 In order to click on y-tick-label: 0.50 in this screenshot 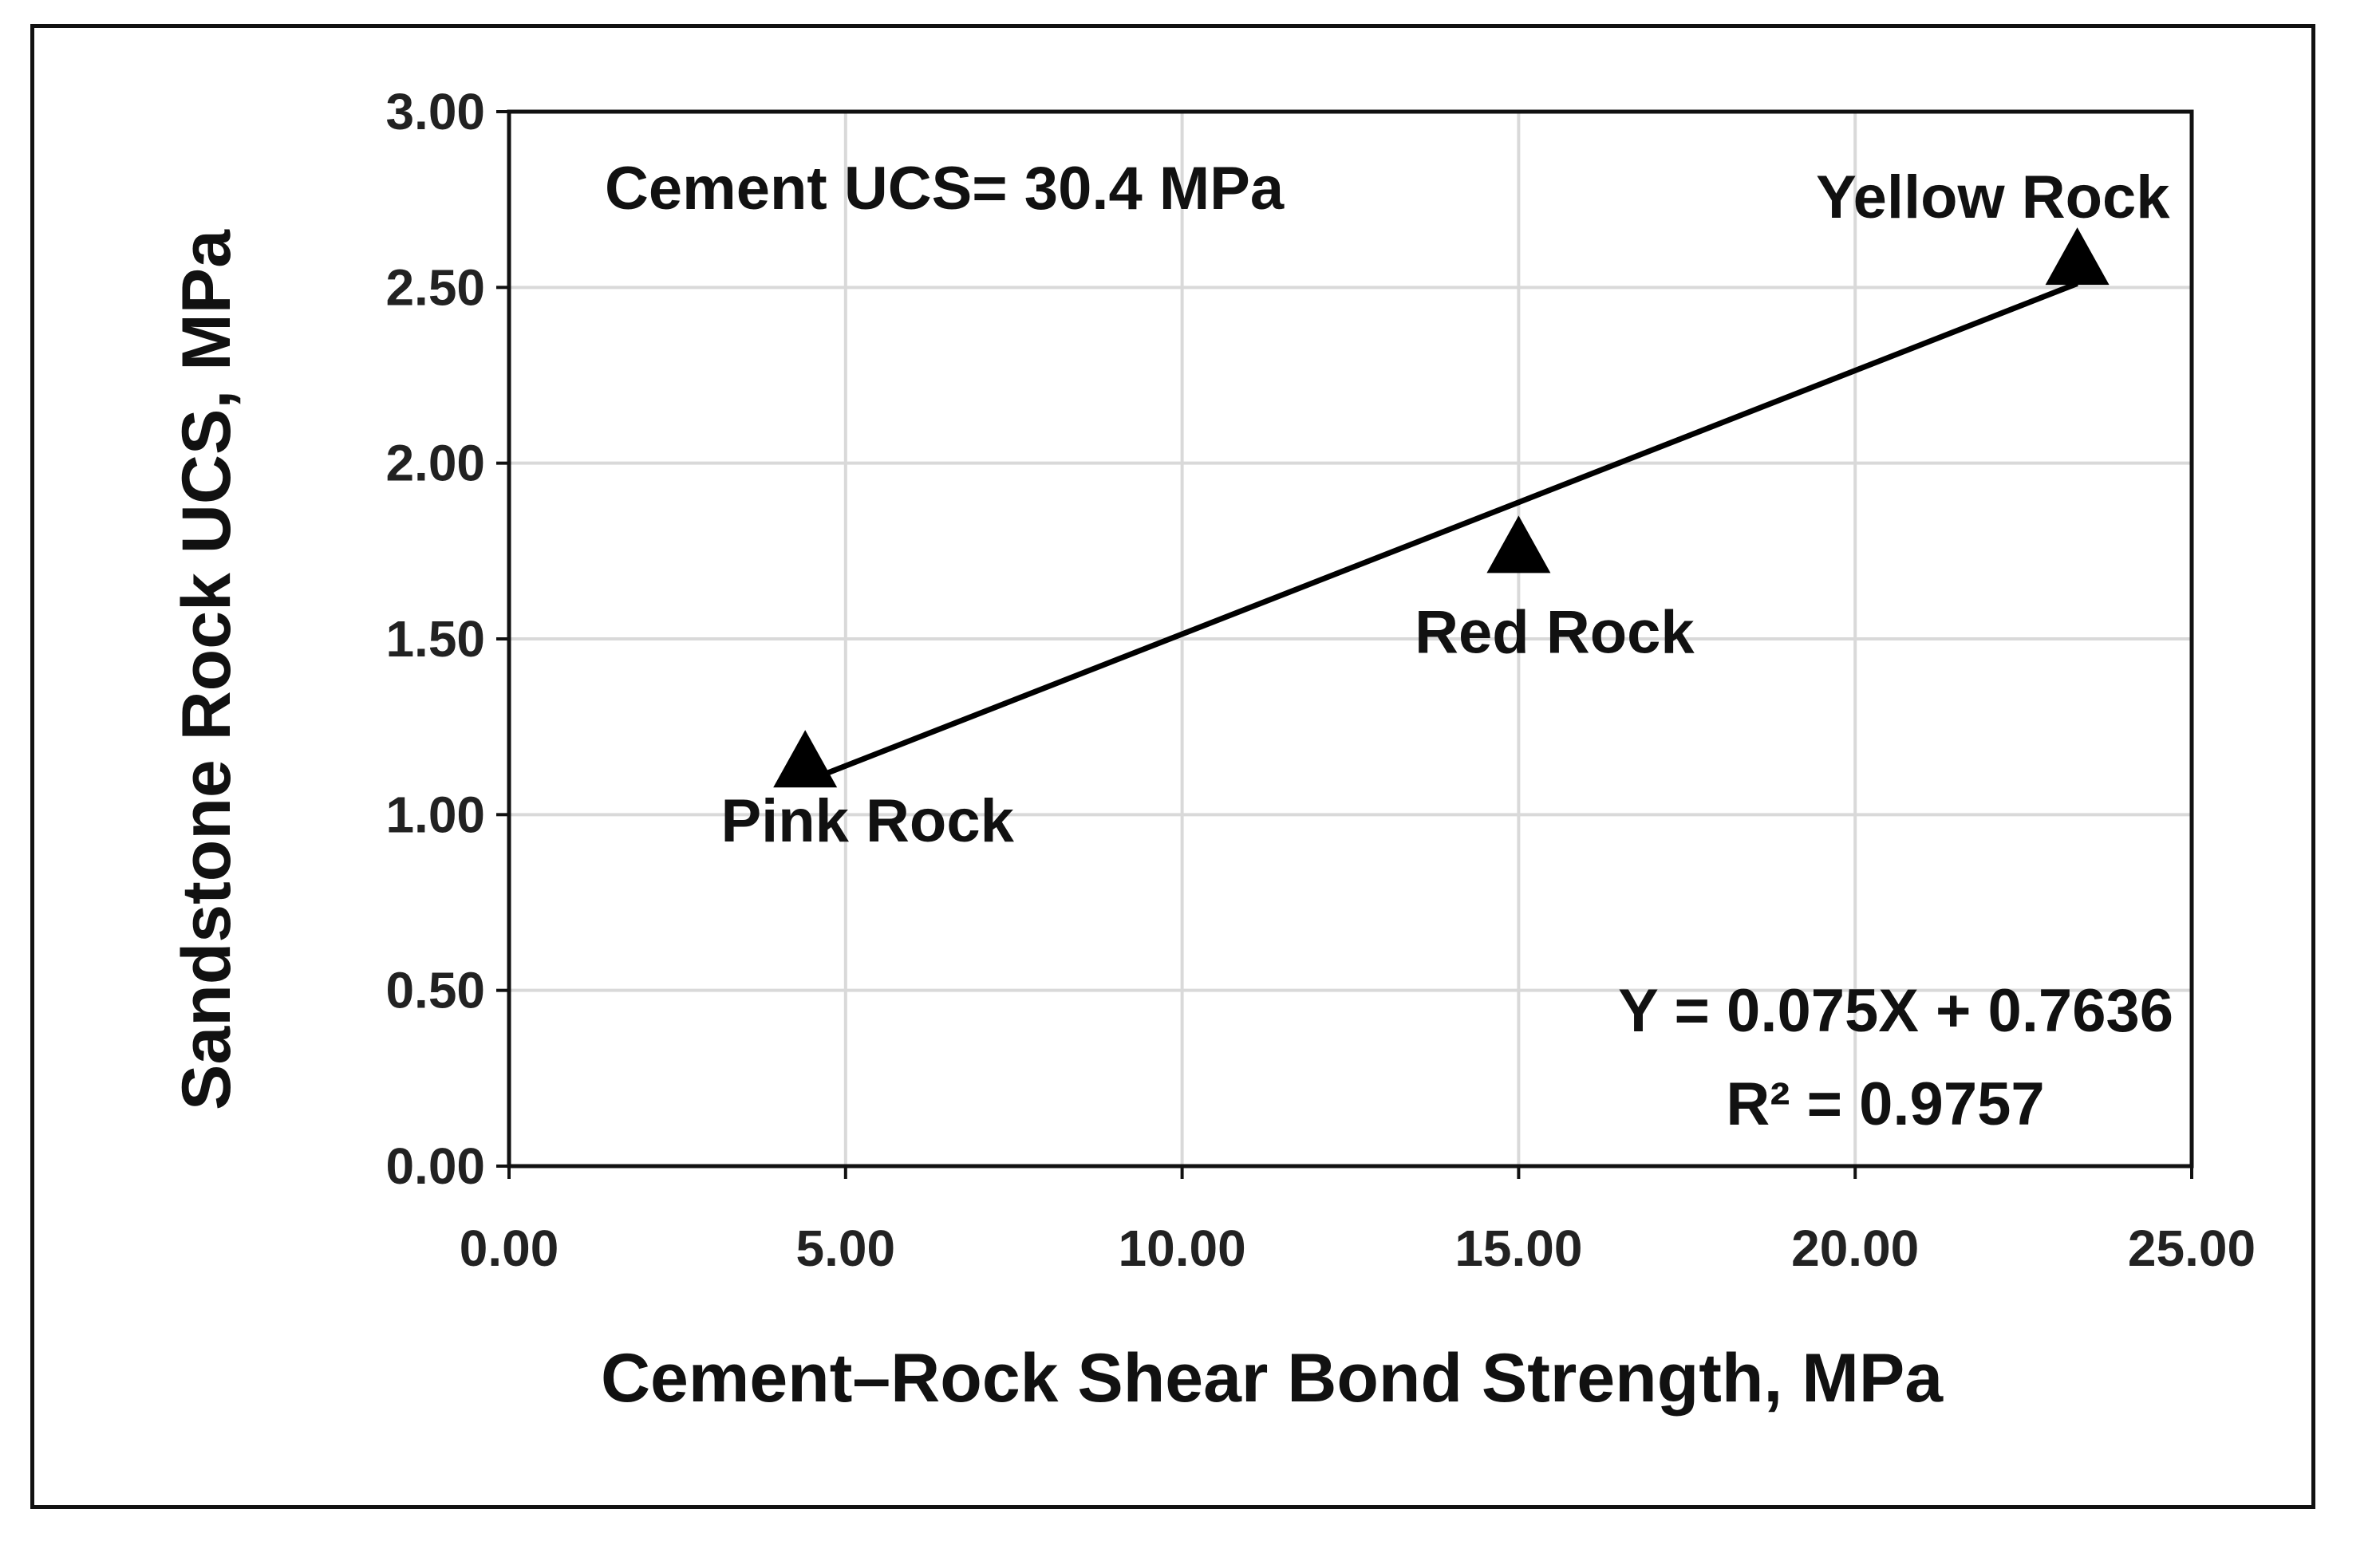, I will do `click(435, 991)`.